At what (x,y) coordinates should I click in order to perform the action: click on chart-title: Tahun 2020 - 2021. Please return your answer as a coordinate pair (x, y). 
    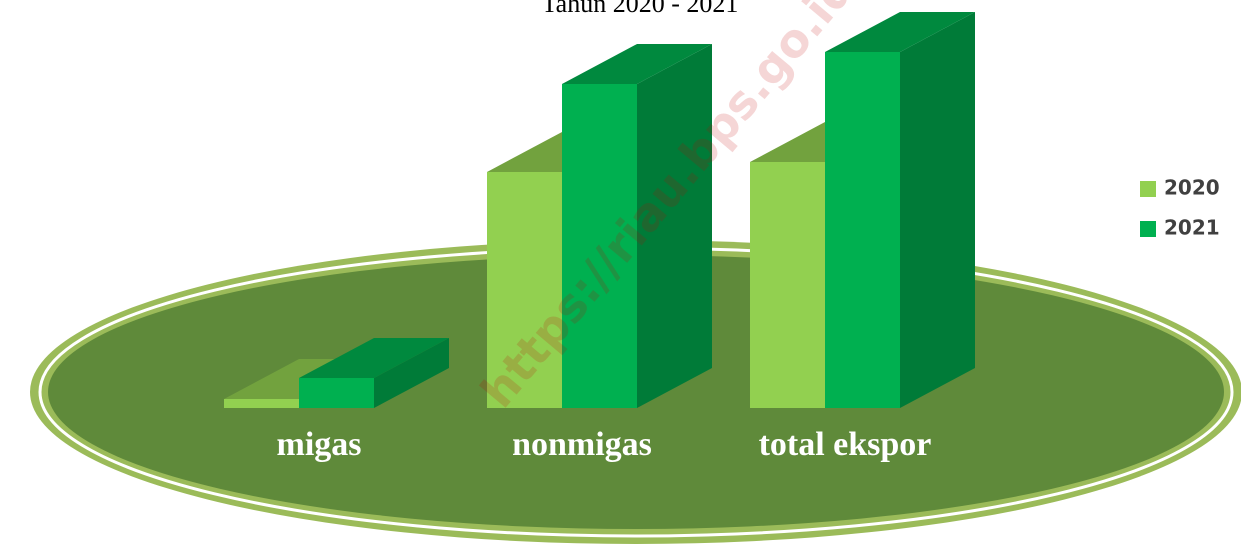
    Looking at the image, I should click on (640, 9).